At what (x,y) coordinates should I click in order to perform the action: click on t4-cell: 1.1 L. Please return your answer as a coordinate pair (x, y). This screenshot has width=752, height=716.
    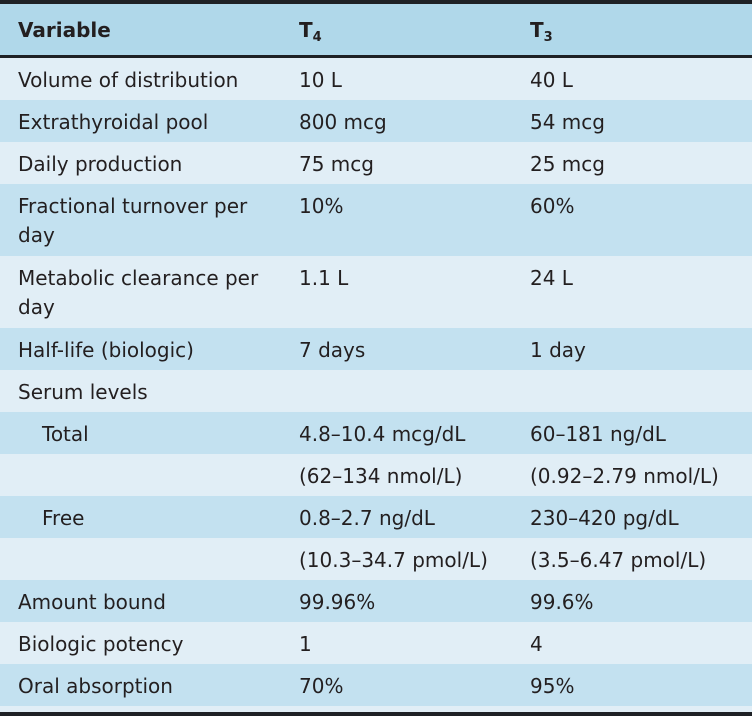
    Looking at the image, I should click on (324, 278).